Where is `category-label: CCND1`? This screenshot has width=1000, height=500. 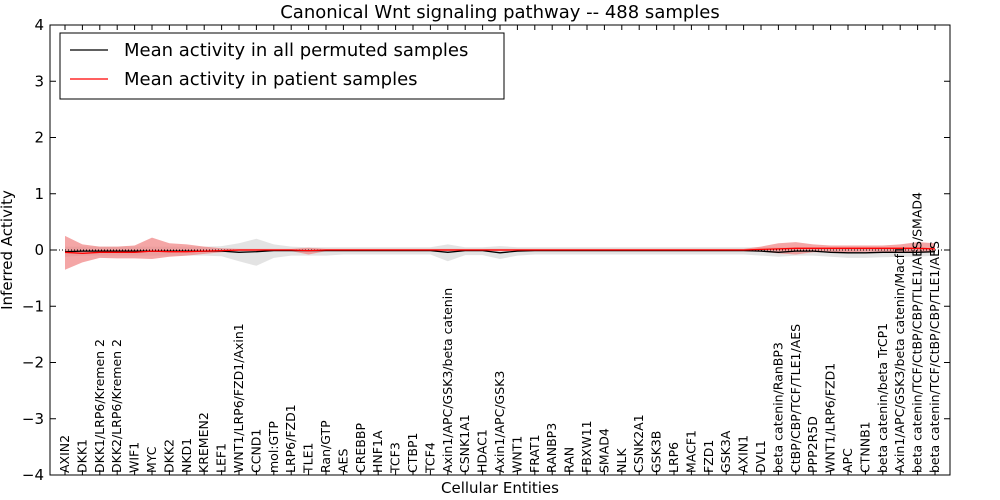
category-label: CCND1 is located at coordinates (255, 451).